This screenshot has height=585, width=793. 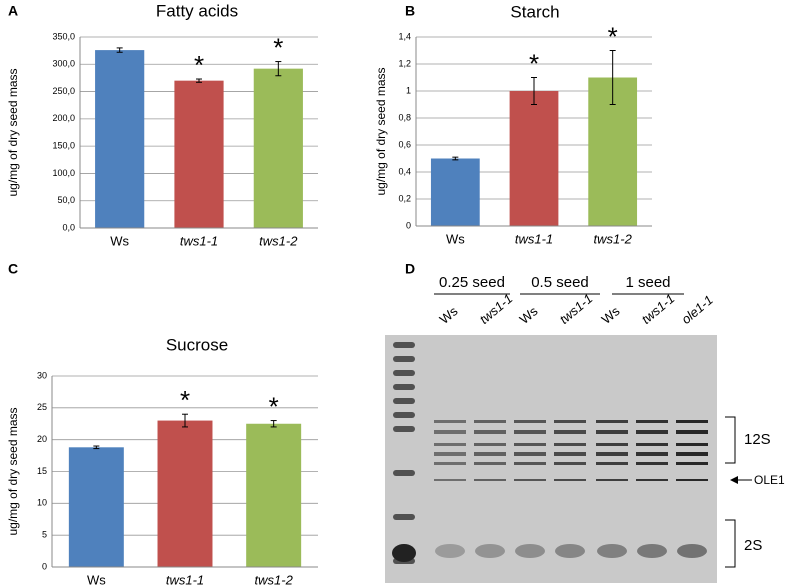 What do you see at coordinates (63, 118) in the screenshot?
I see `y-tick-label: 200,0` at bounding box center [63, 118].